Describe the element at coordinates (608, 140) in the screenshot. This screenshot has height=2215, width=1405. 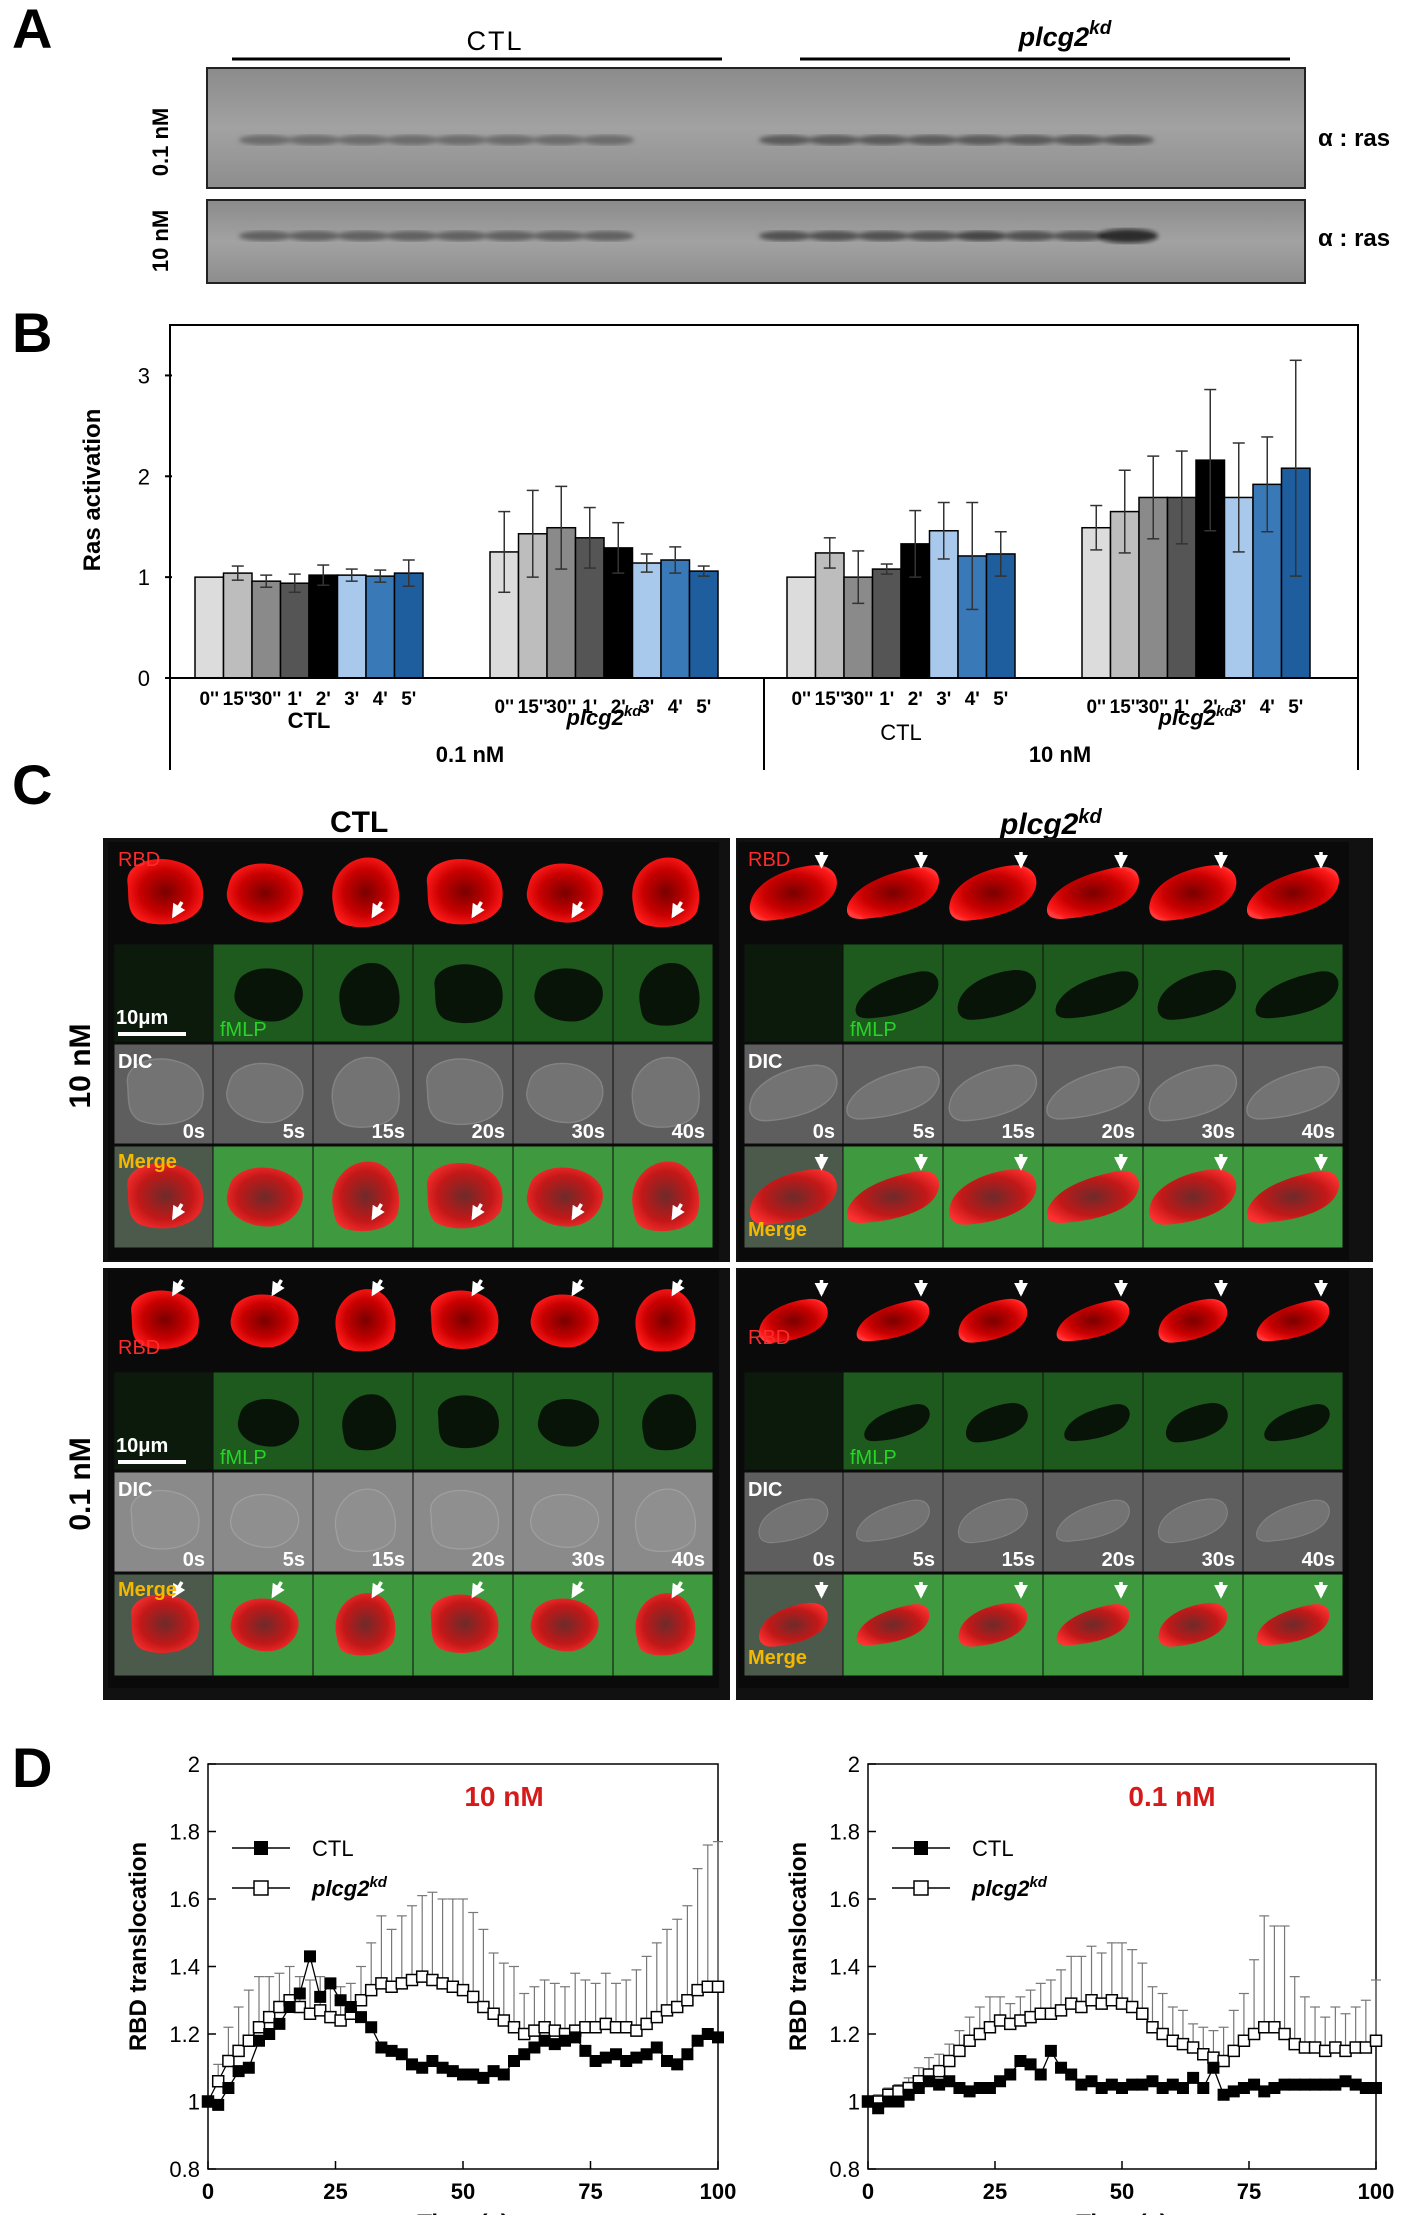
I see `blot-band-0.1nm` at that location.